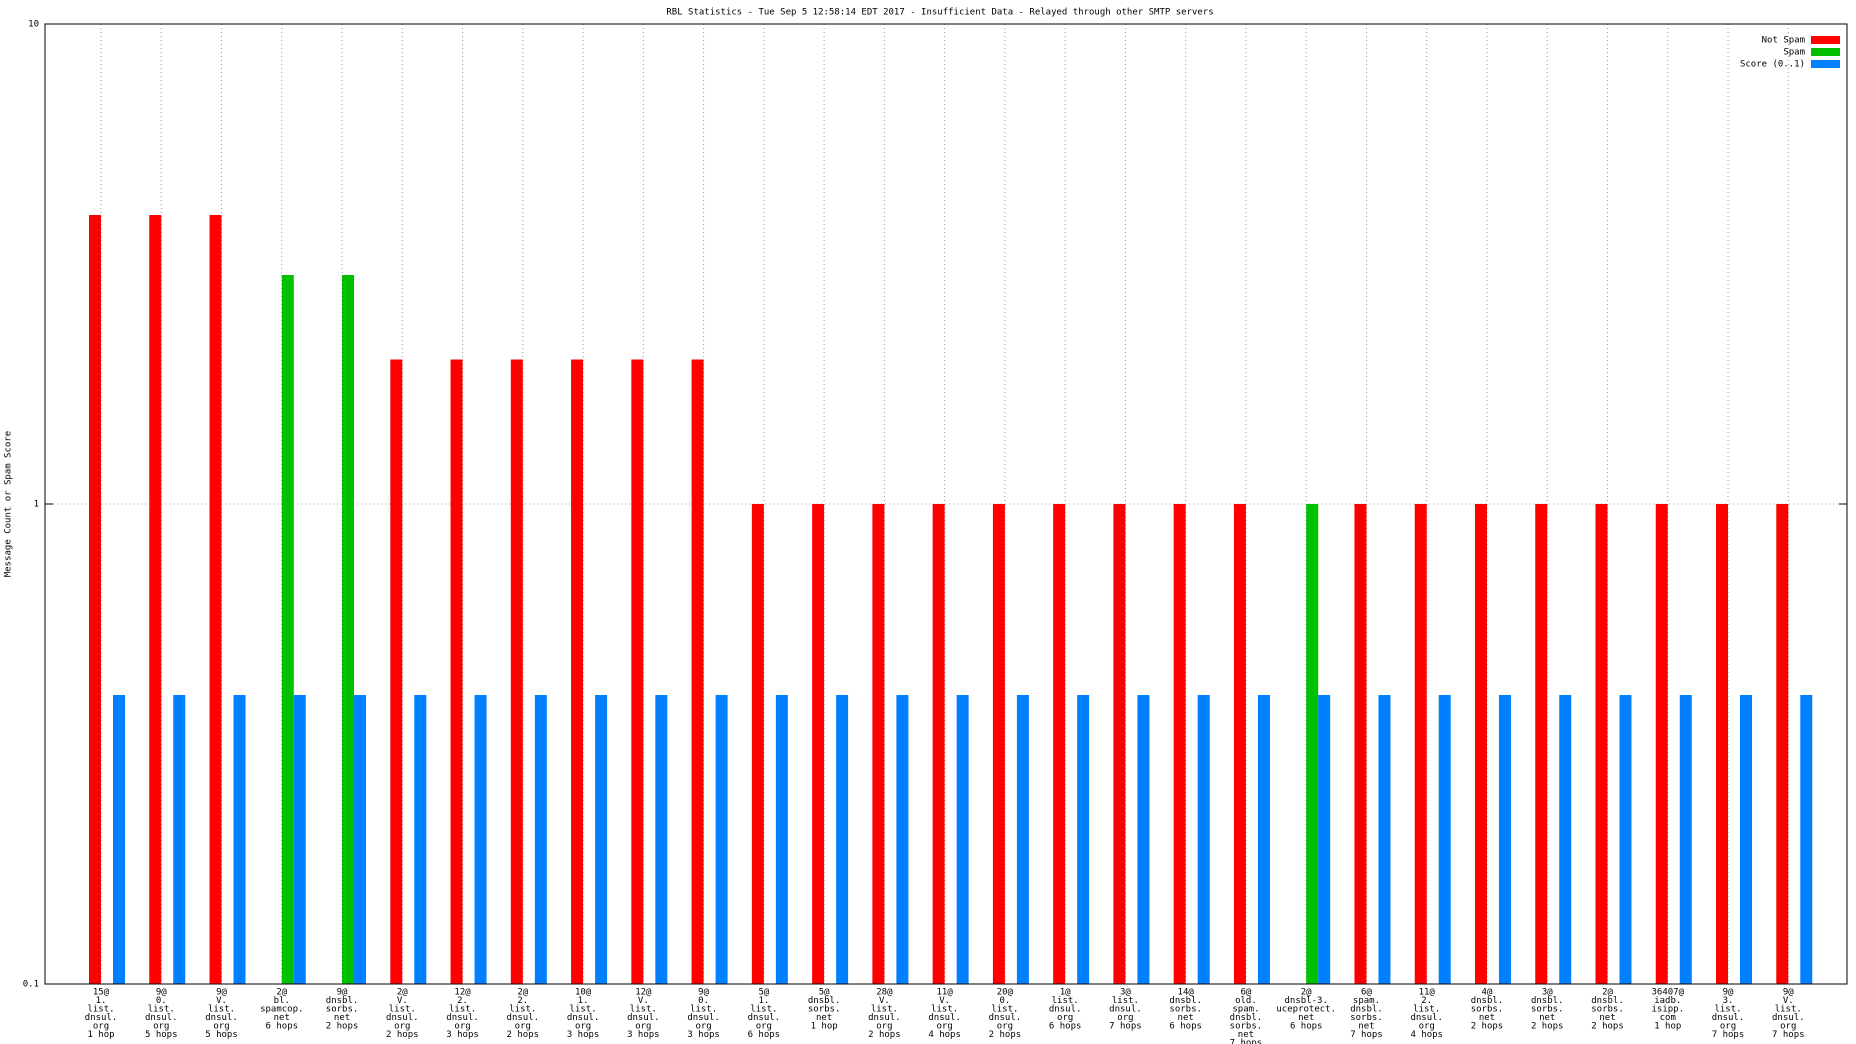 The height and width of the screenshot is (1044, 1856). What do you see at coordinates (1668, 1010) in the screenshot?
I see `x-tick-label: isipp.` at bounding box center [1668, 1010].